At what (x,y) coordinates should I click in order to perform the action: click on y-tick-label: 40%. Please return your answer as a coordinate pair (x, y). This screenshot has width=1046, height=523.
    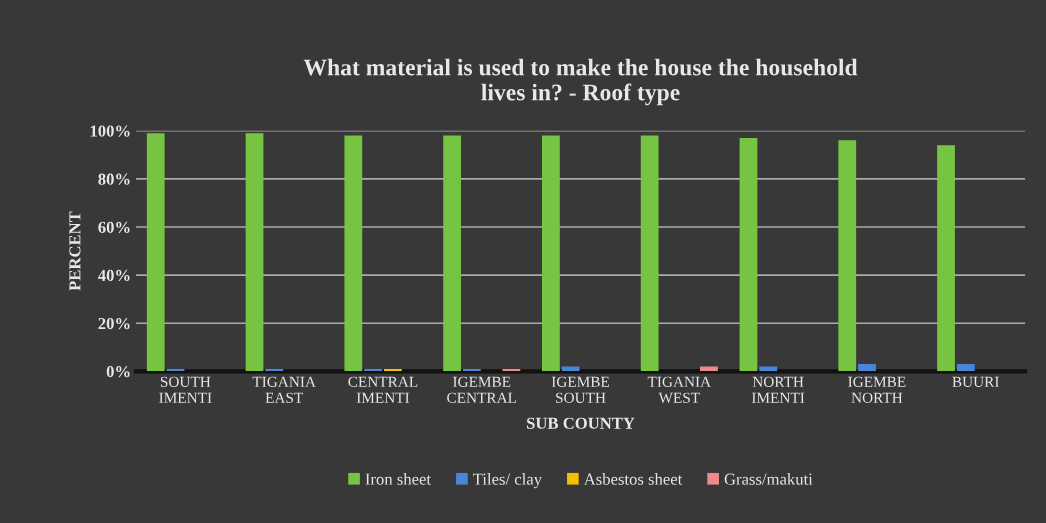
    Looking at the image, I should click on (114, 275).